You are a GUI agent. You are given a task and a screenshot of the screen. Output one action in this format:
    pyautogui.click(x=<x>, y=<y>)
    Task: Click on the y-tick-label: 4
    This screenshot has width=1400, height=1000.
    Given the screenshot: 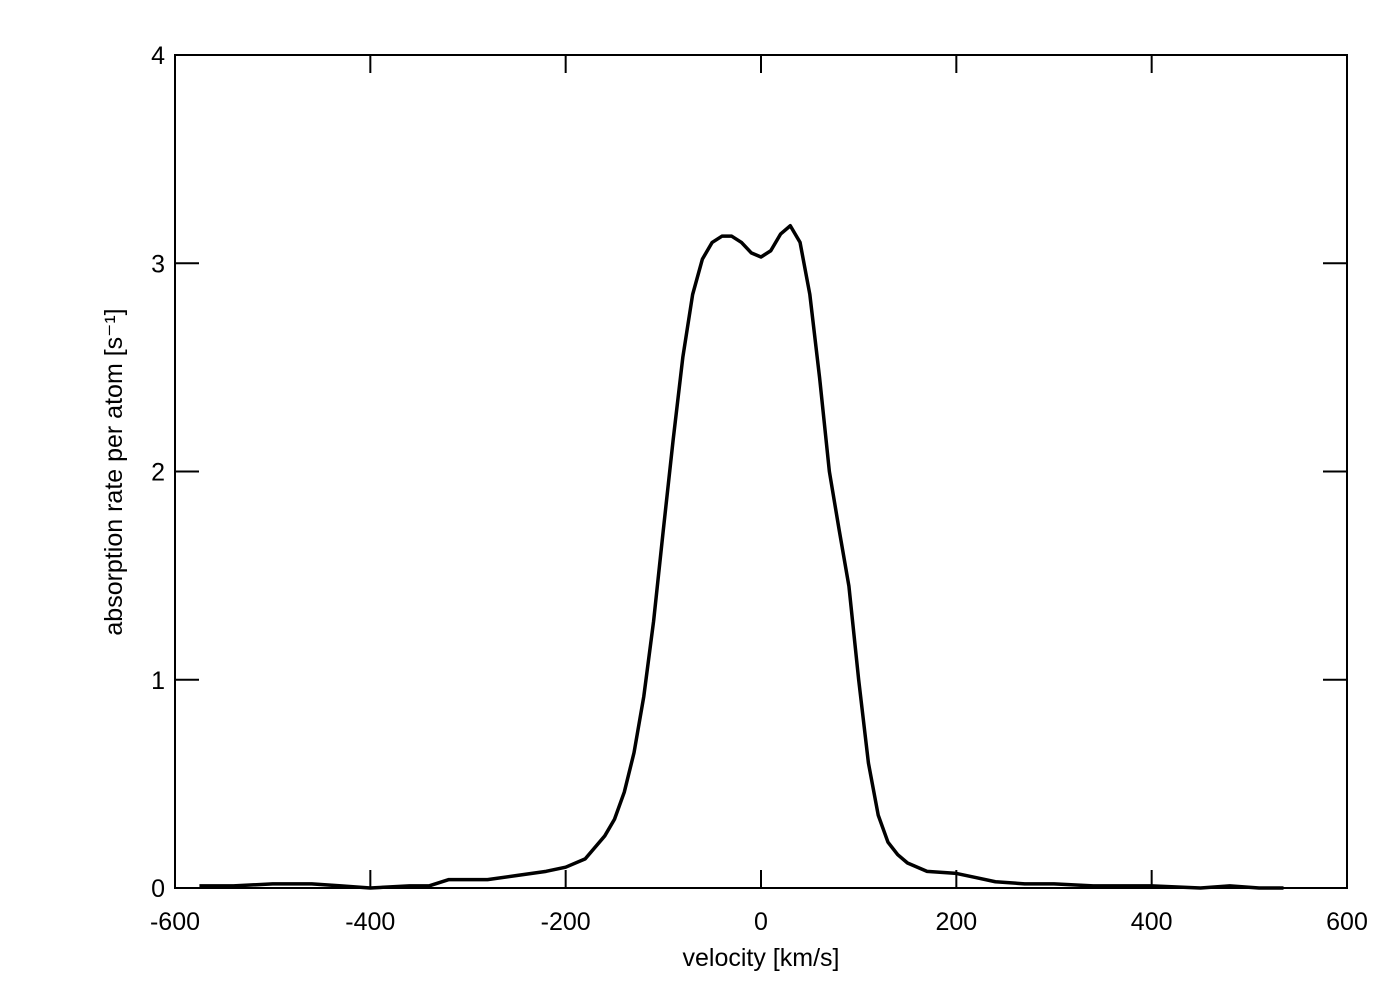 What is the action you would take?
    pyautogui.click(x=158, y=56)
    